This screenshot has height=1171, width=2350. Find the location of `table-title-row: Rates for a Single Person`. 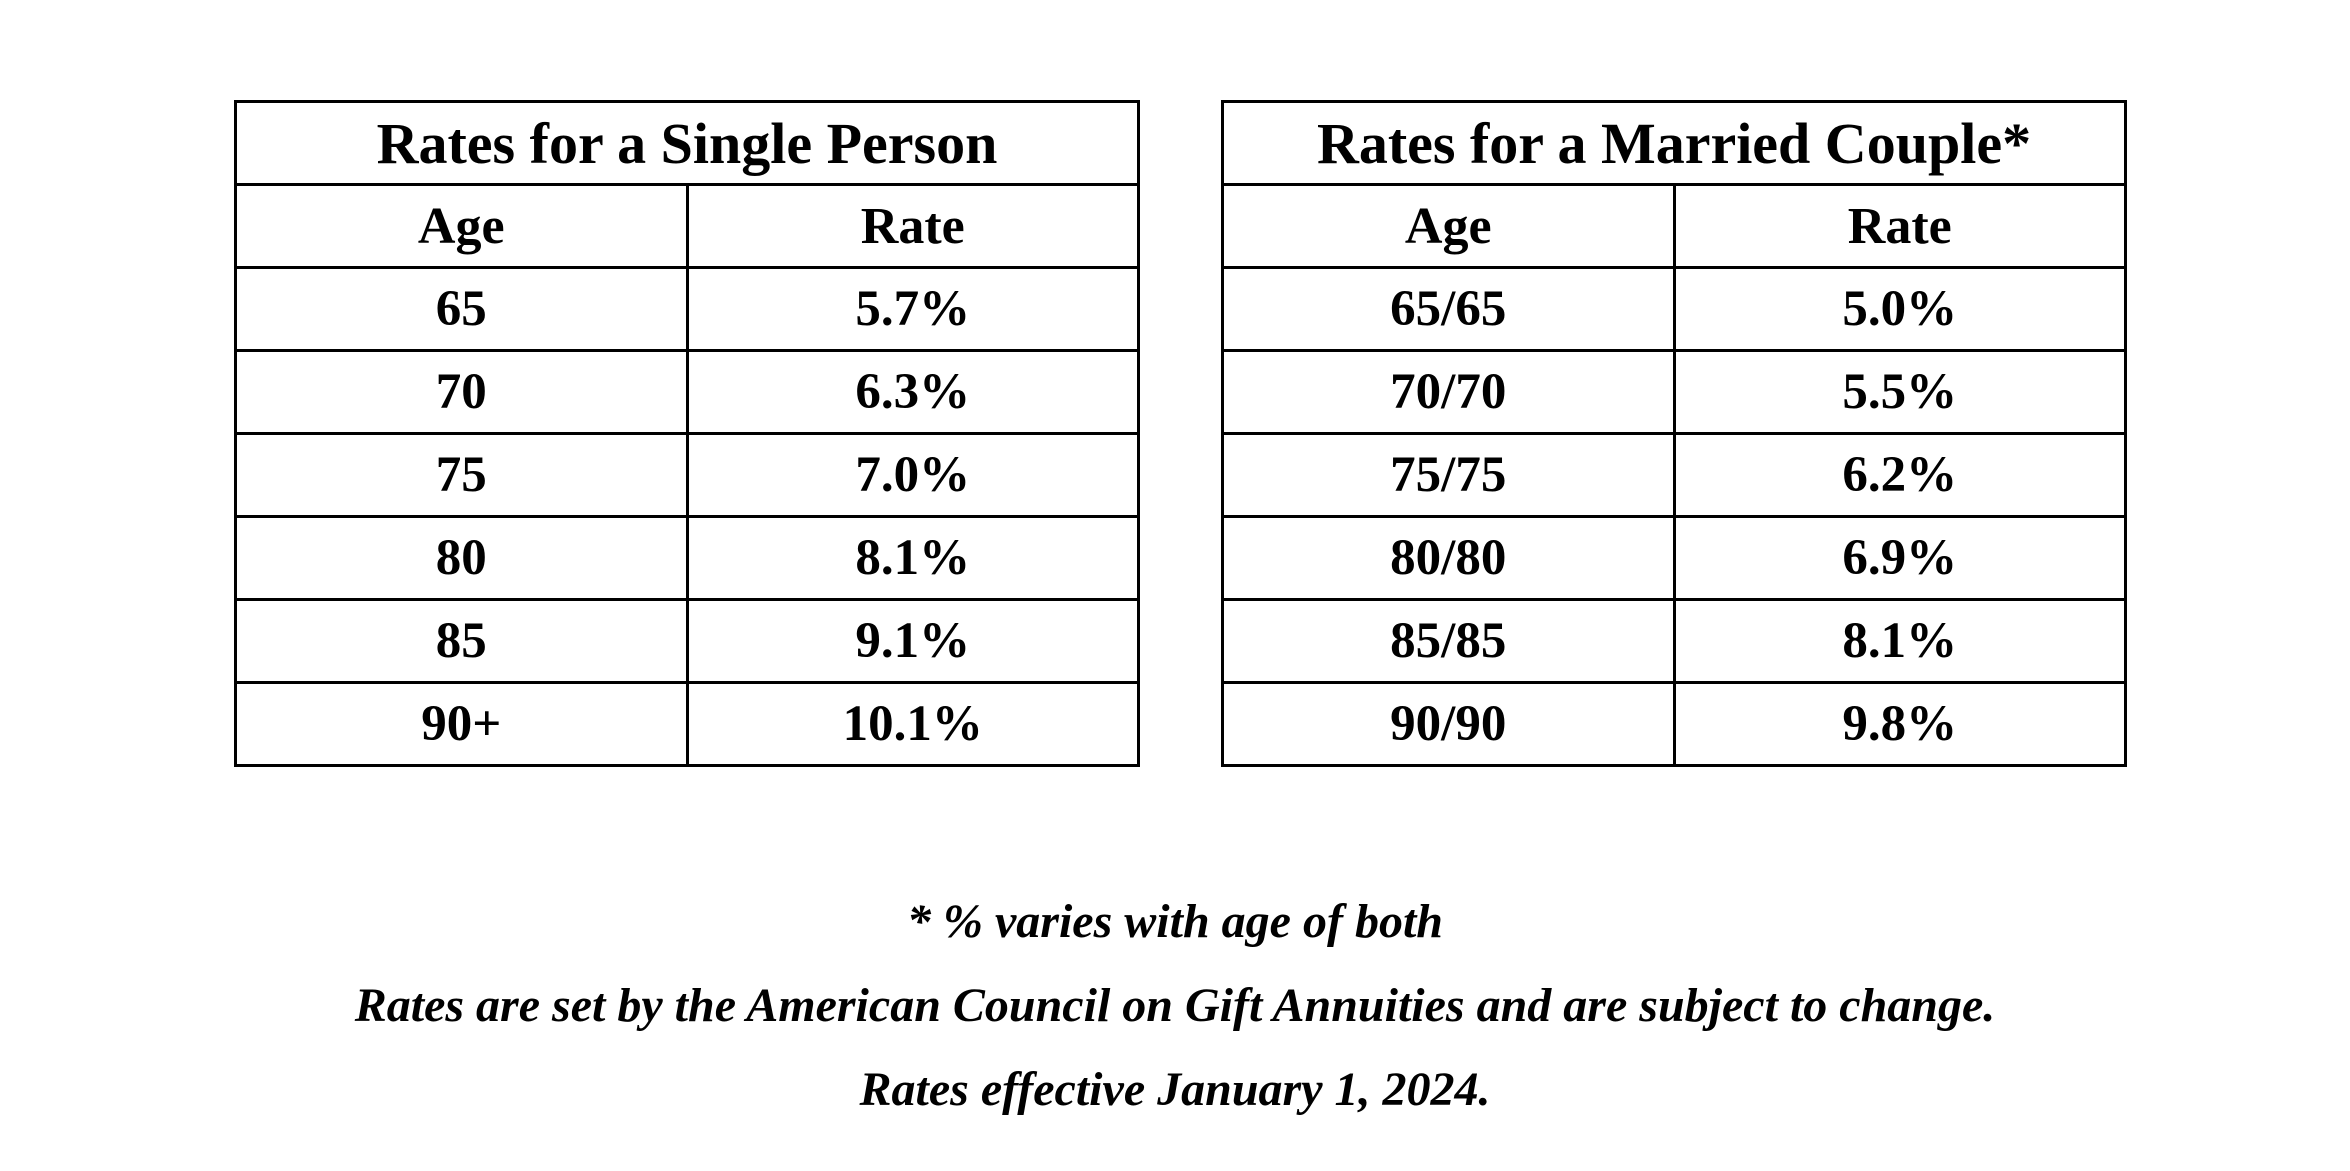

table-title-row: Rates for a Single Person is located at coordinates (687, 143).